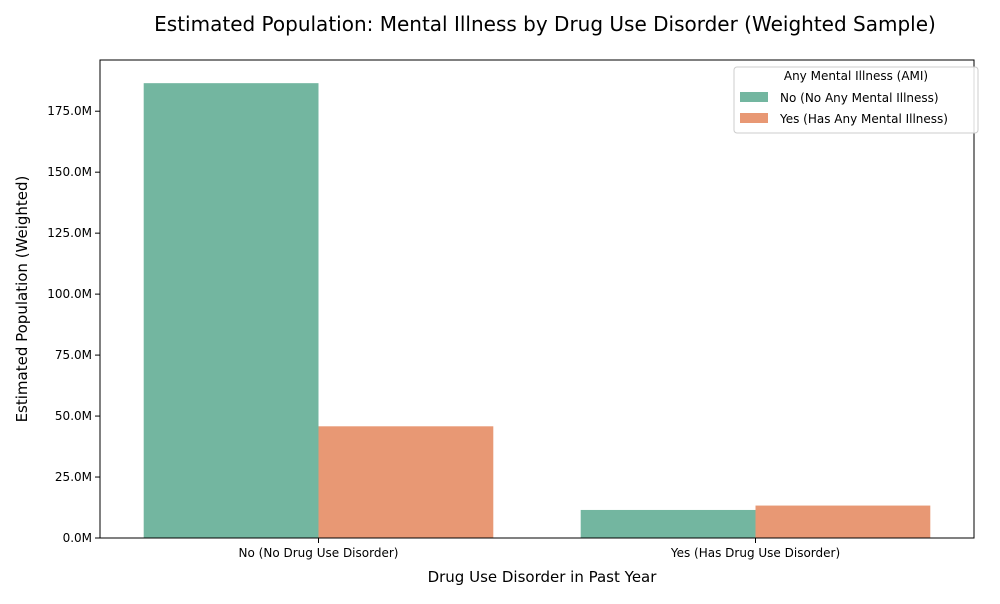 The image size is (1000, 604). I want to click on bar-no-ami-no-dud, so click(231, 311).